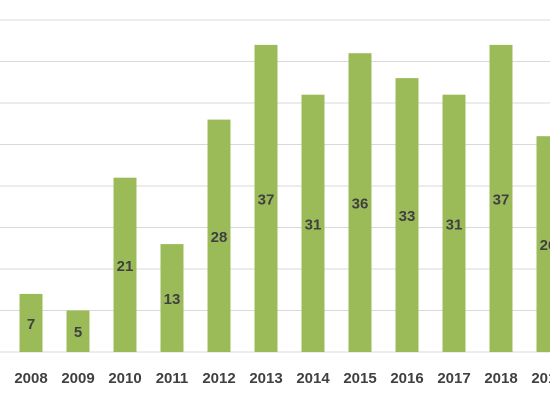  I want to click on x-tick-label: 2016, so click(406, 378).